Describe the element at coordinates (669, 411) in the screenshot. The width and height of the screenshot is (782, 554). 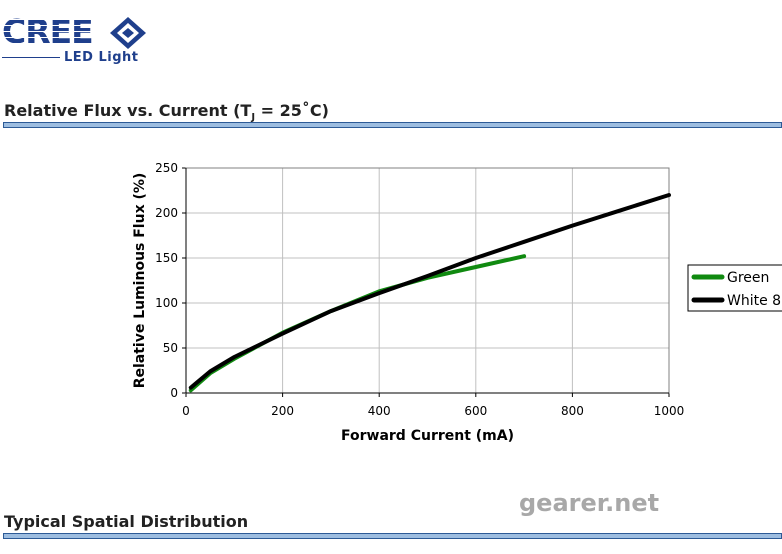
I see `x-tick-label: 1000` at that location.